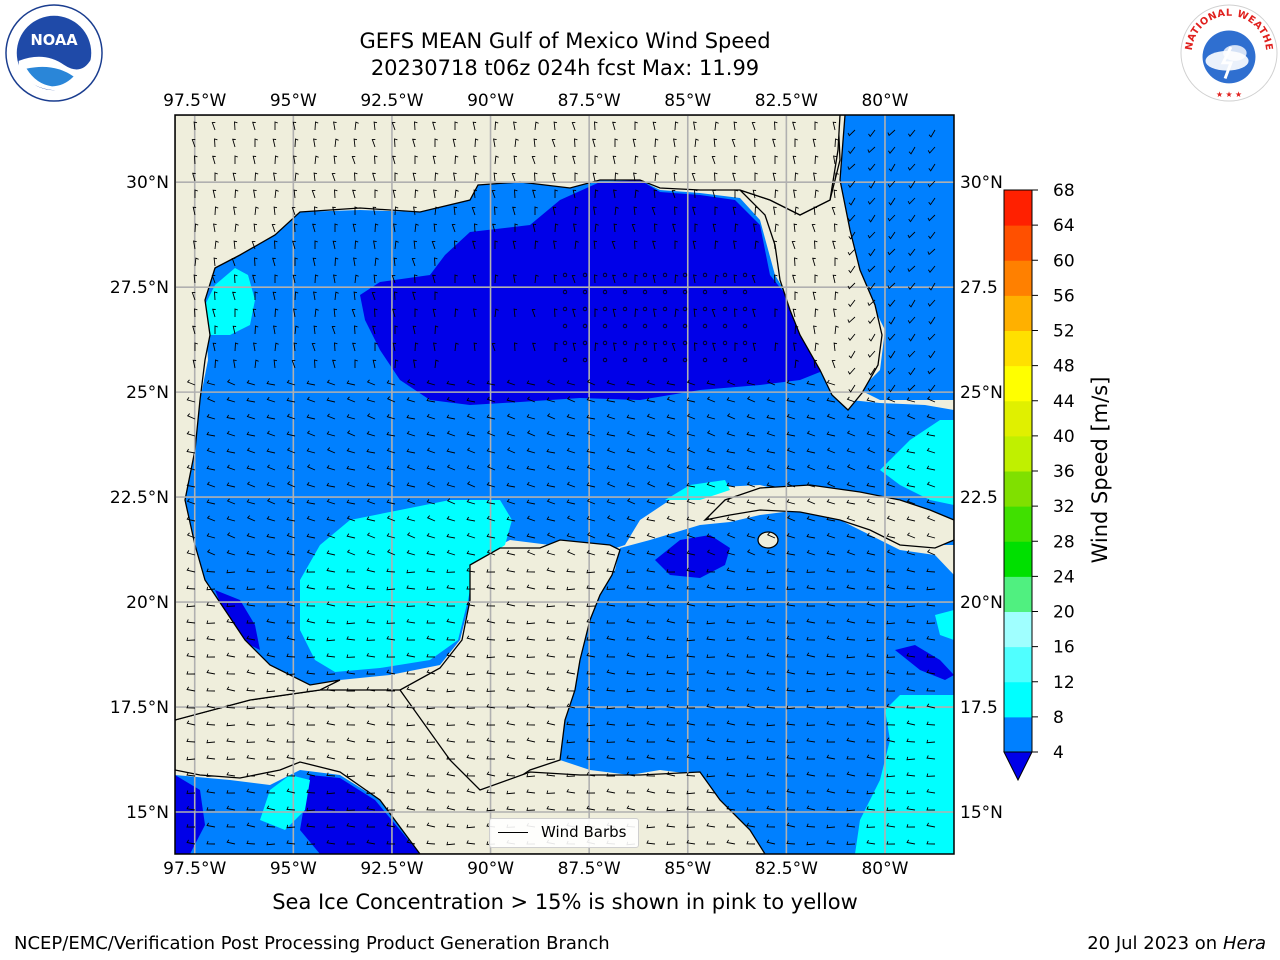 Image resolution: width=1280 pixels, height=960 pixels. I want to click on breeze-region-florida-straits, so click(917, 462).